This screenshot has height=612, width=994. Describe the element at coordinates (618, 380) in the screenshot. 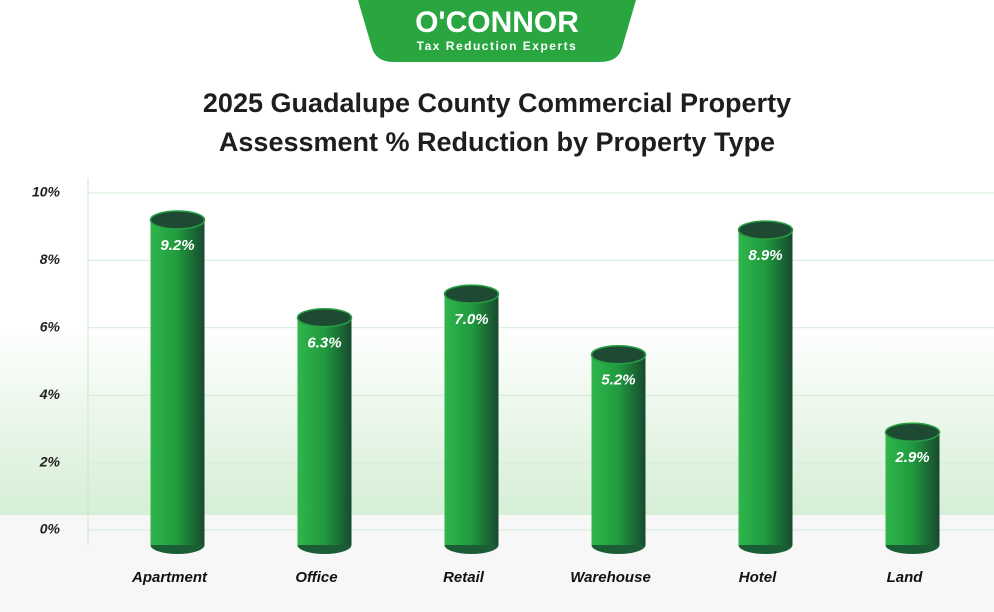

I see `value-label: 5.2%` at that location.